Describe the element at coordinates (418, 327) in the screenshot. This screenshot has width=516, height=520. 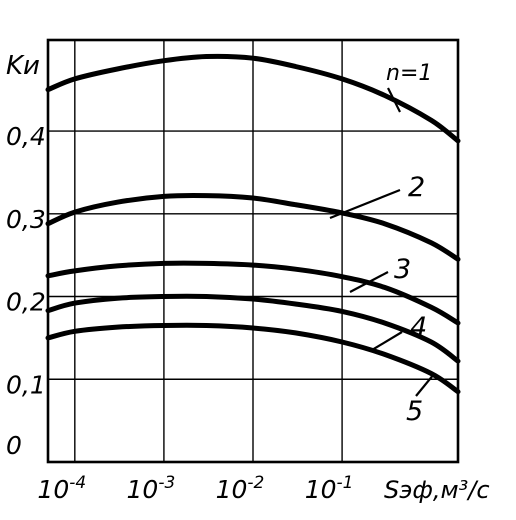
I see `series-label-4: 4` at that location.